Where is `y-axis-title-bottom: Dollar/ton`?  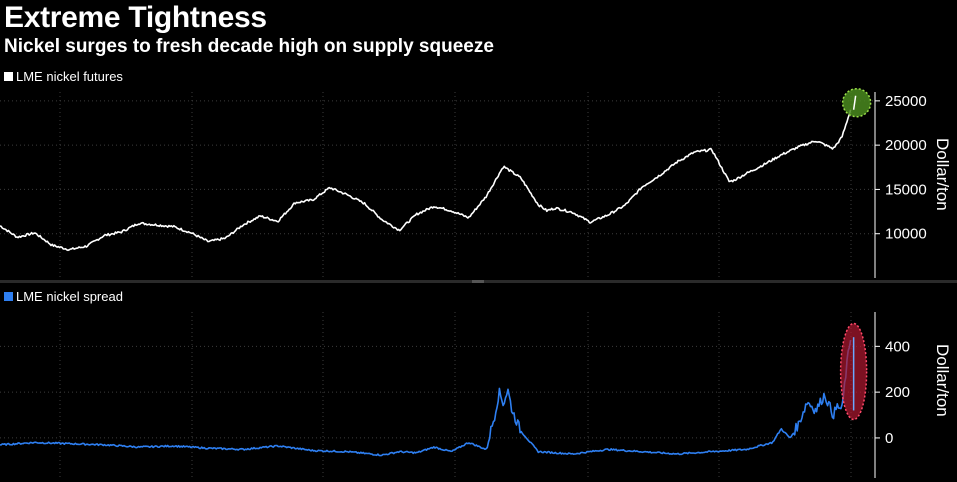
y-axis-title-bottom: Dollar/ton is located at coordinates (942, 380).